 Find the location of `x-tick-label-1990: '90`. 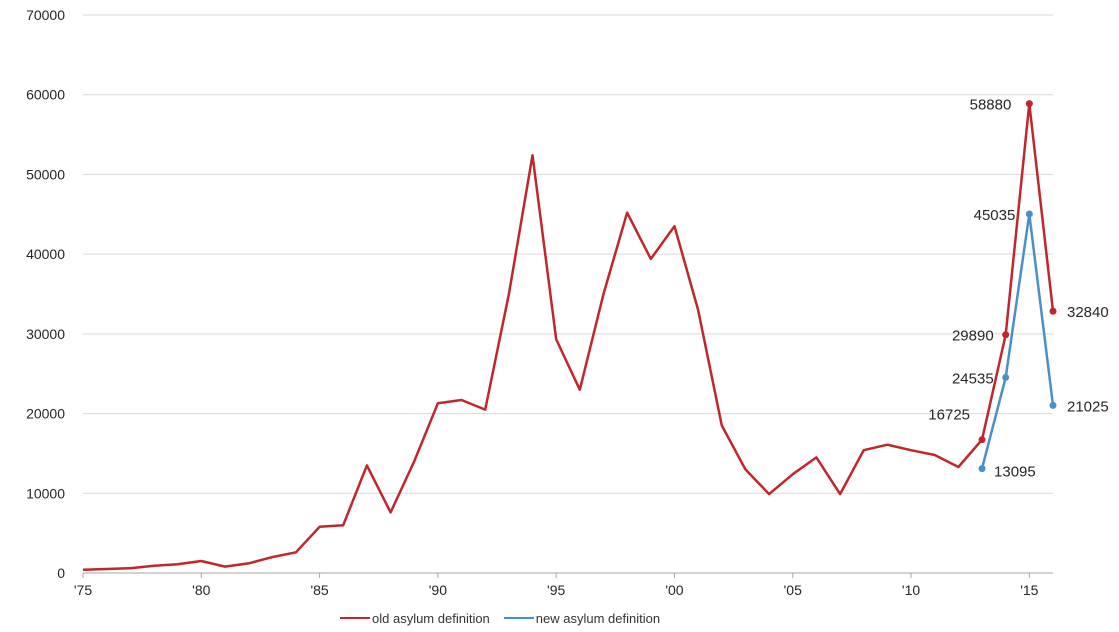

x-tick-label-1990: '90 is located at coordinates (438, 590).